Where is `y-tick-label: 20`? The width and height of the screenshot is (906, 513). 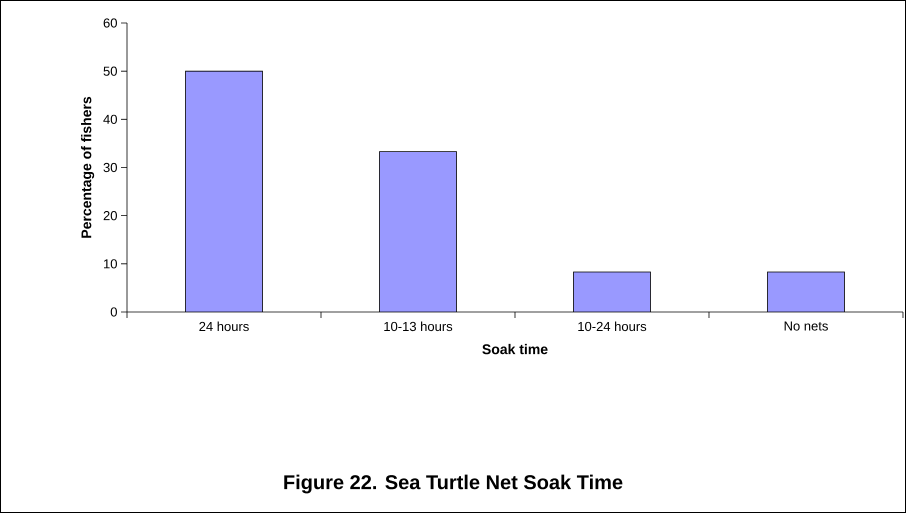
y-tick-label: 20 is located at coordinates (110, 215).